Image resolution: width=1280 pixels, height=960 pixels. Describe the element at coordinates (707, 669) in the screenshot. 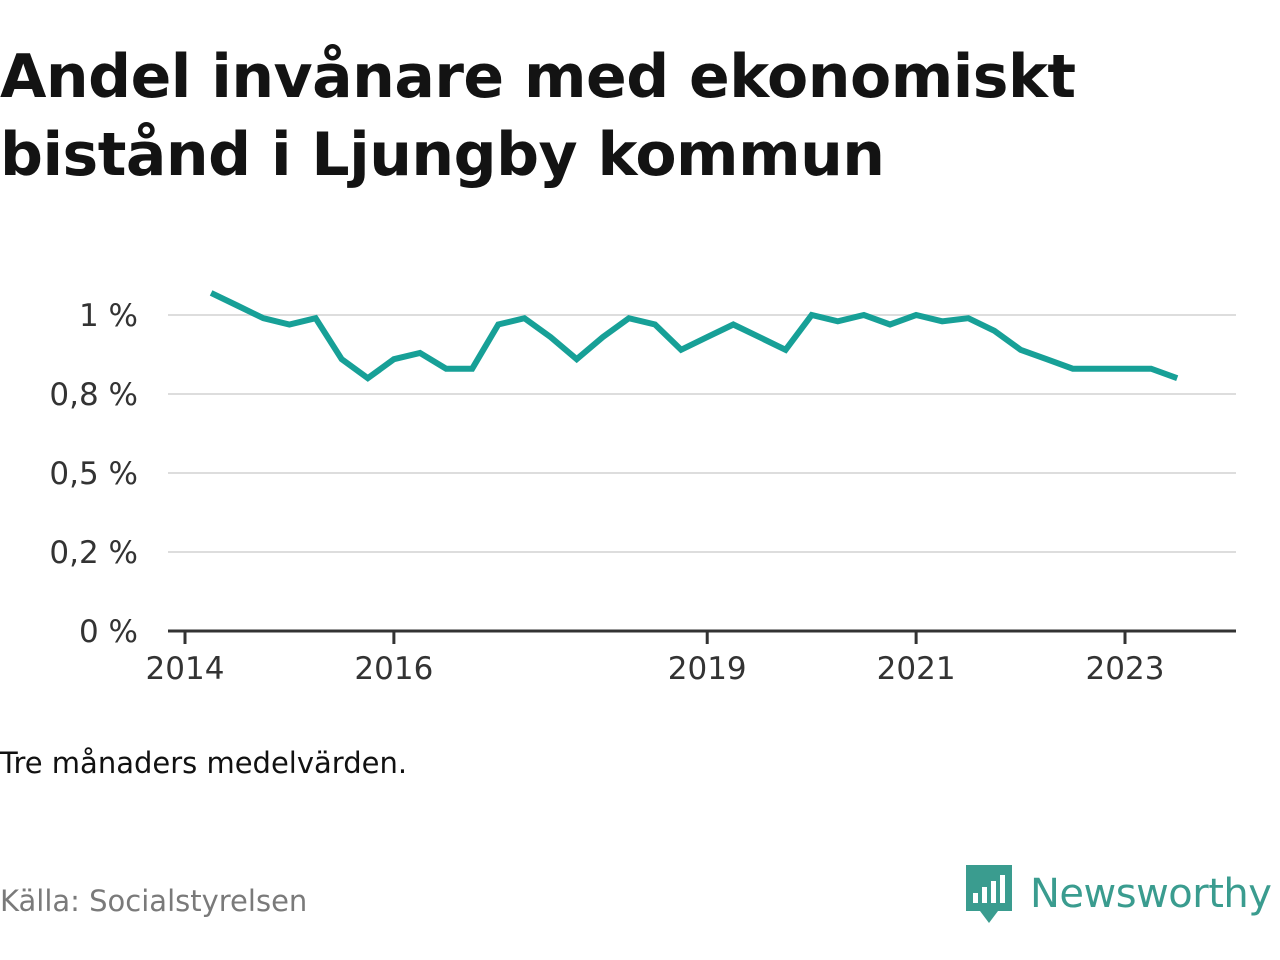

I see `x-tick-label: 2019` at that location.